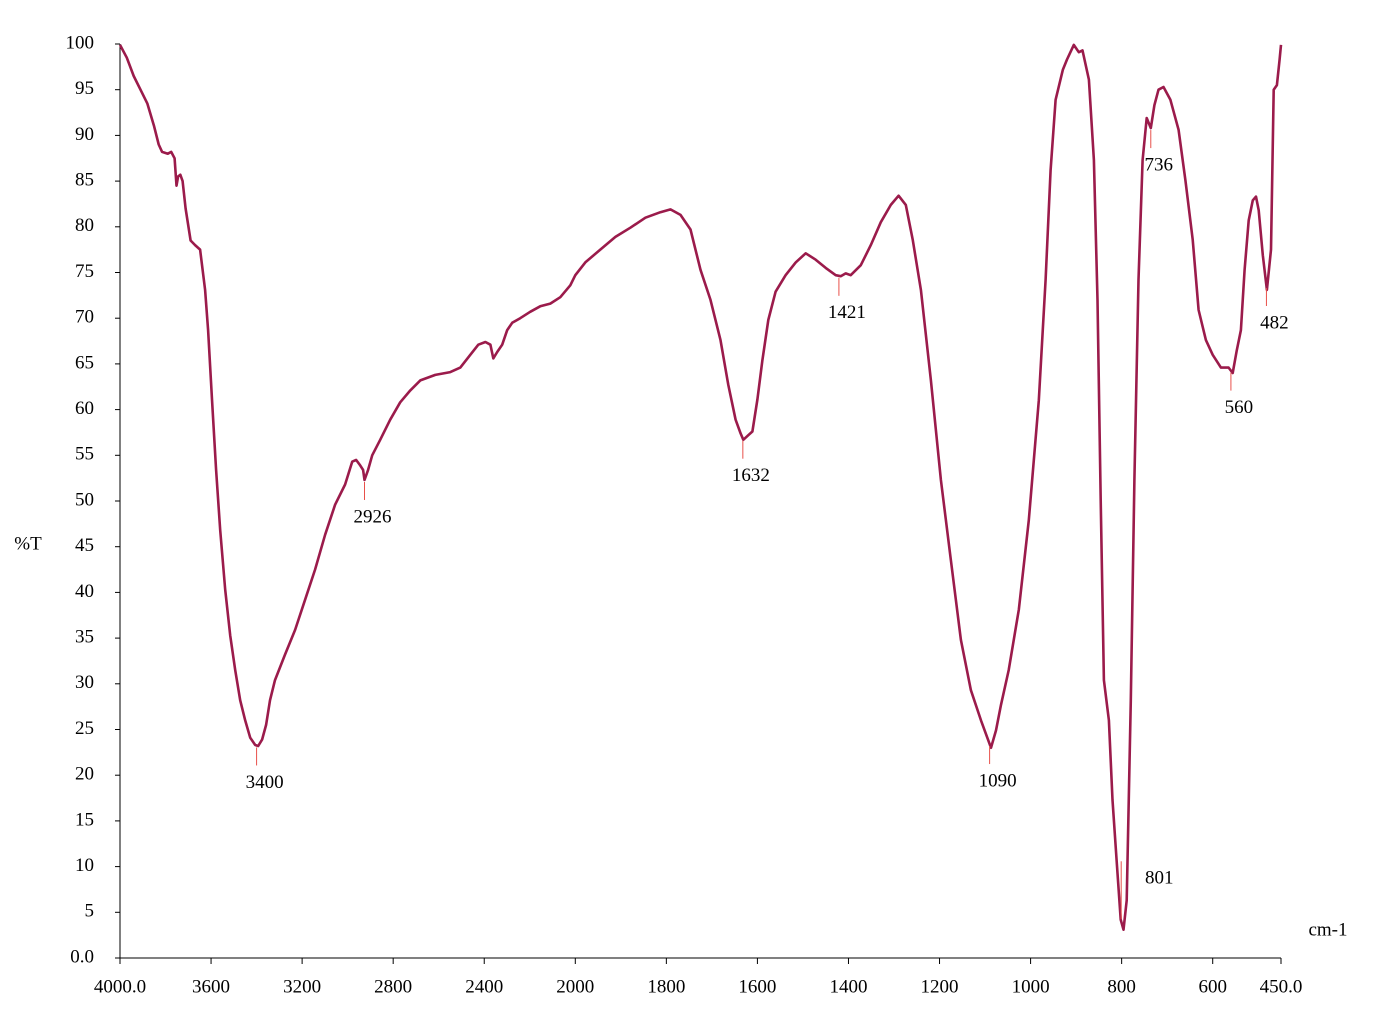 The height and width of the screenshot is (1034, 1378). I want to click on peak-label: 560, so click(1239, 407).